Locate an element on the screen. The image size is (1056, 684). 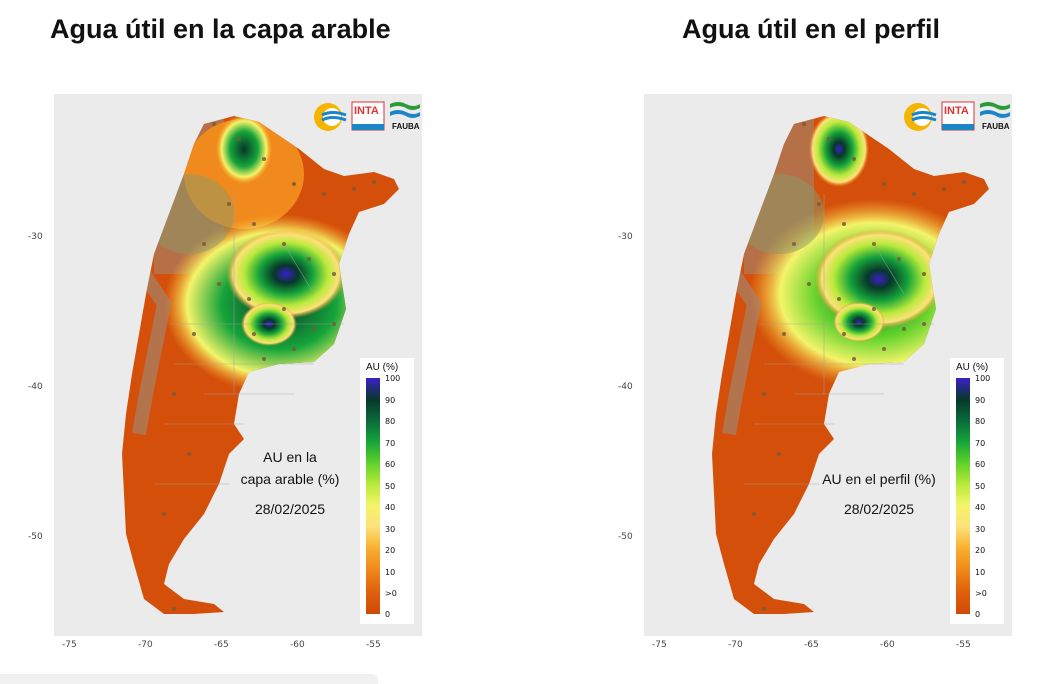
map-annotation: AU en la capa arable (%) 28/02/2025 is located at coordinates (290, 483).